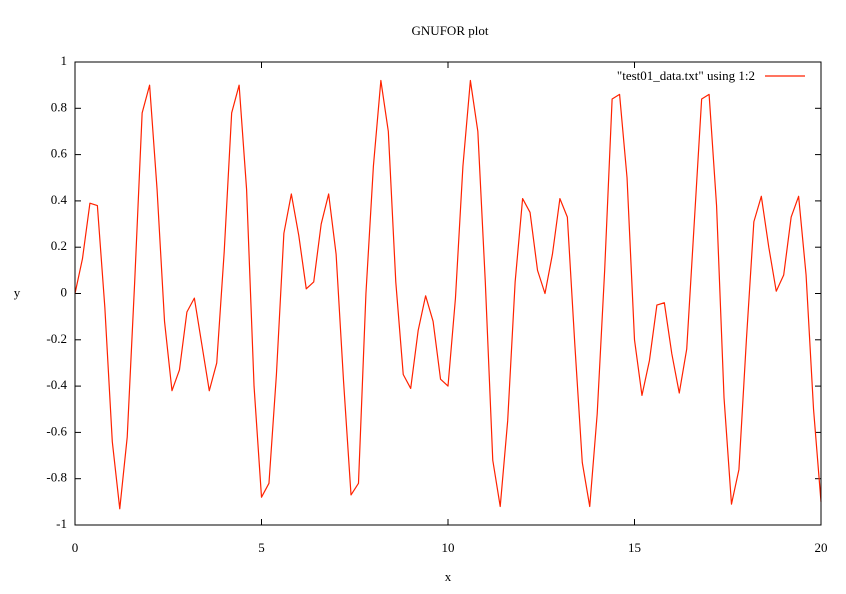  I want to click on x-axis-label: x, so click(448, 576).